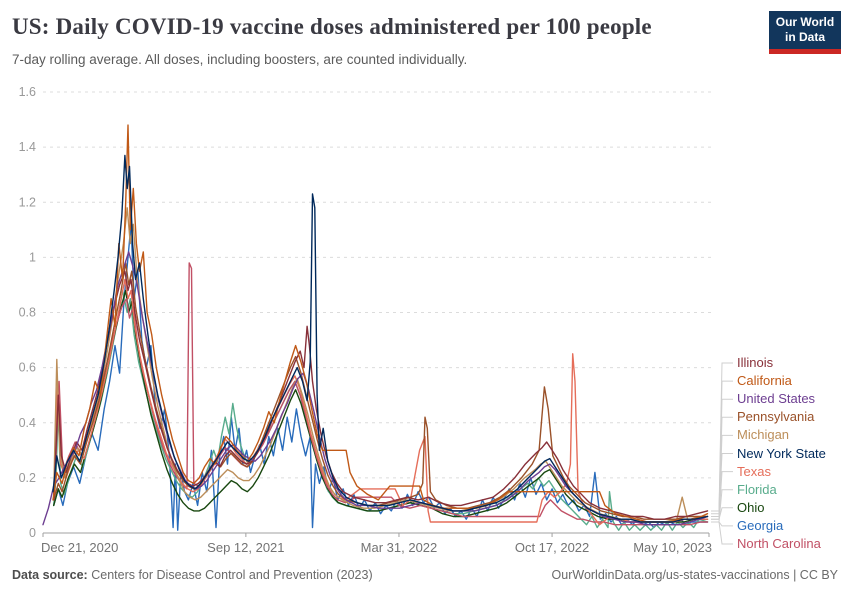 The height and width of the screenshot is (600, 850). I want to click on legend-item-new-york-state: New York State, so click(781, 453).